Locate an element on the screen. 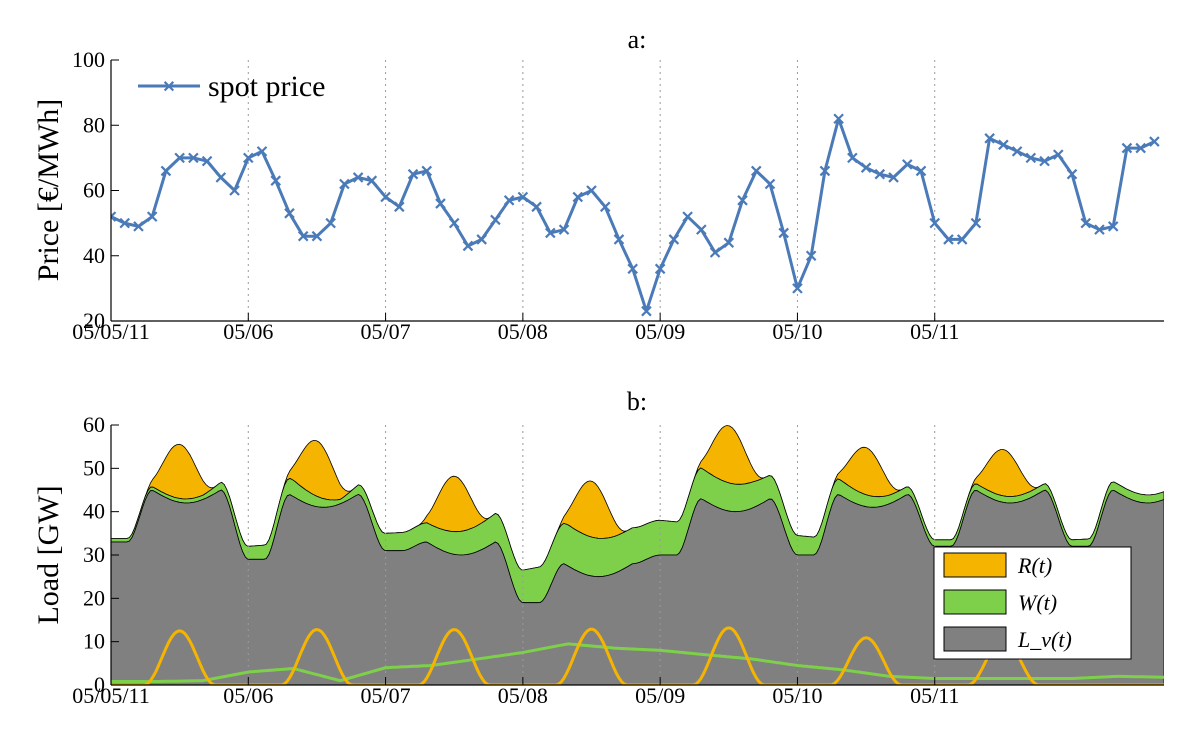 This screenshot has width=1189, height=729. legend-swatch-W is located at coordinates (975, 602).